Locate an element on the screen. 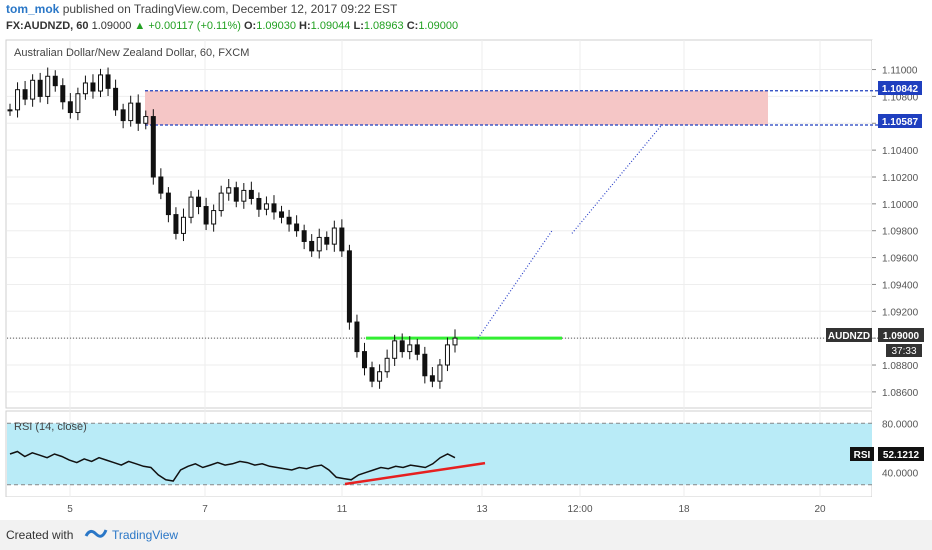 The width and height of the screenshot is (932, 550). high-label: H: is located at coordinates (305, 26).